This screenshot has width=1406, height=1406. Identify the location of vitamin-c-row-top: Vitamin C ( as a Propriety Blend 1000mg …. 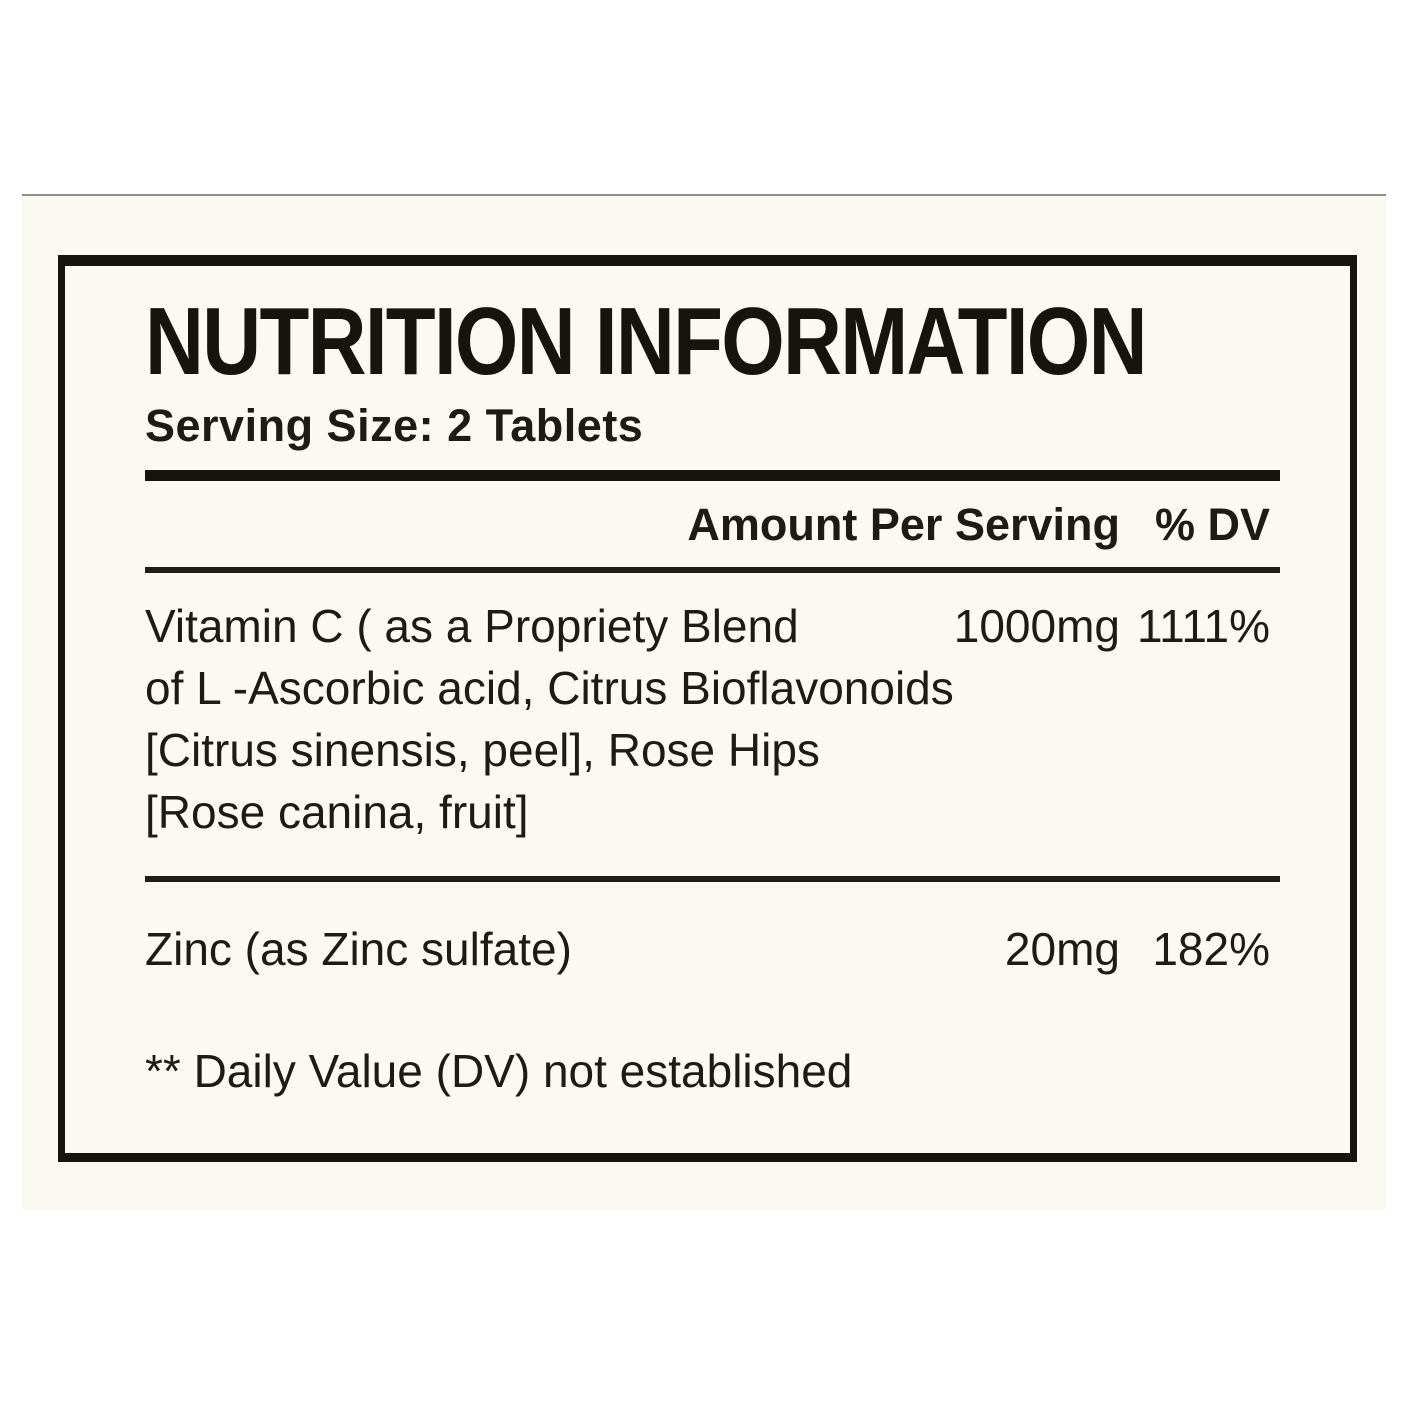
(712, 626).